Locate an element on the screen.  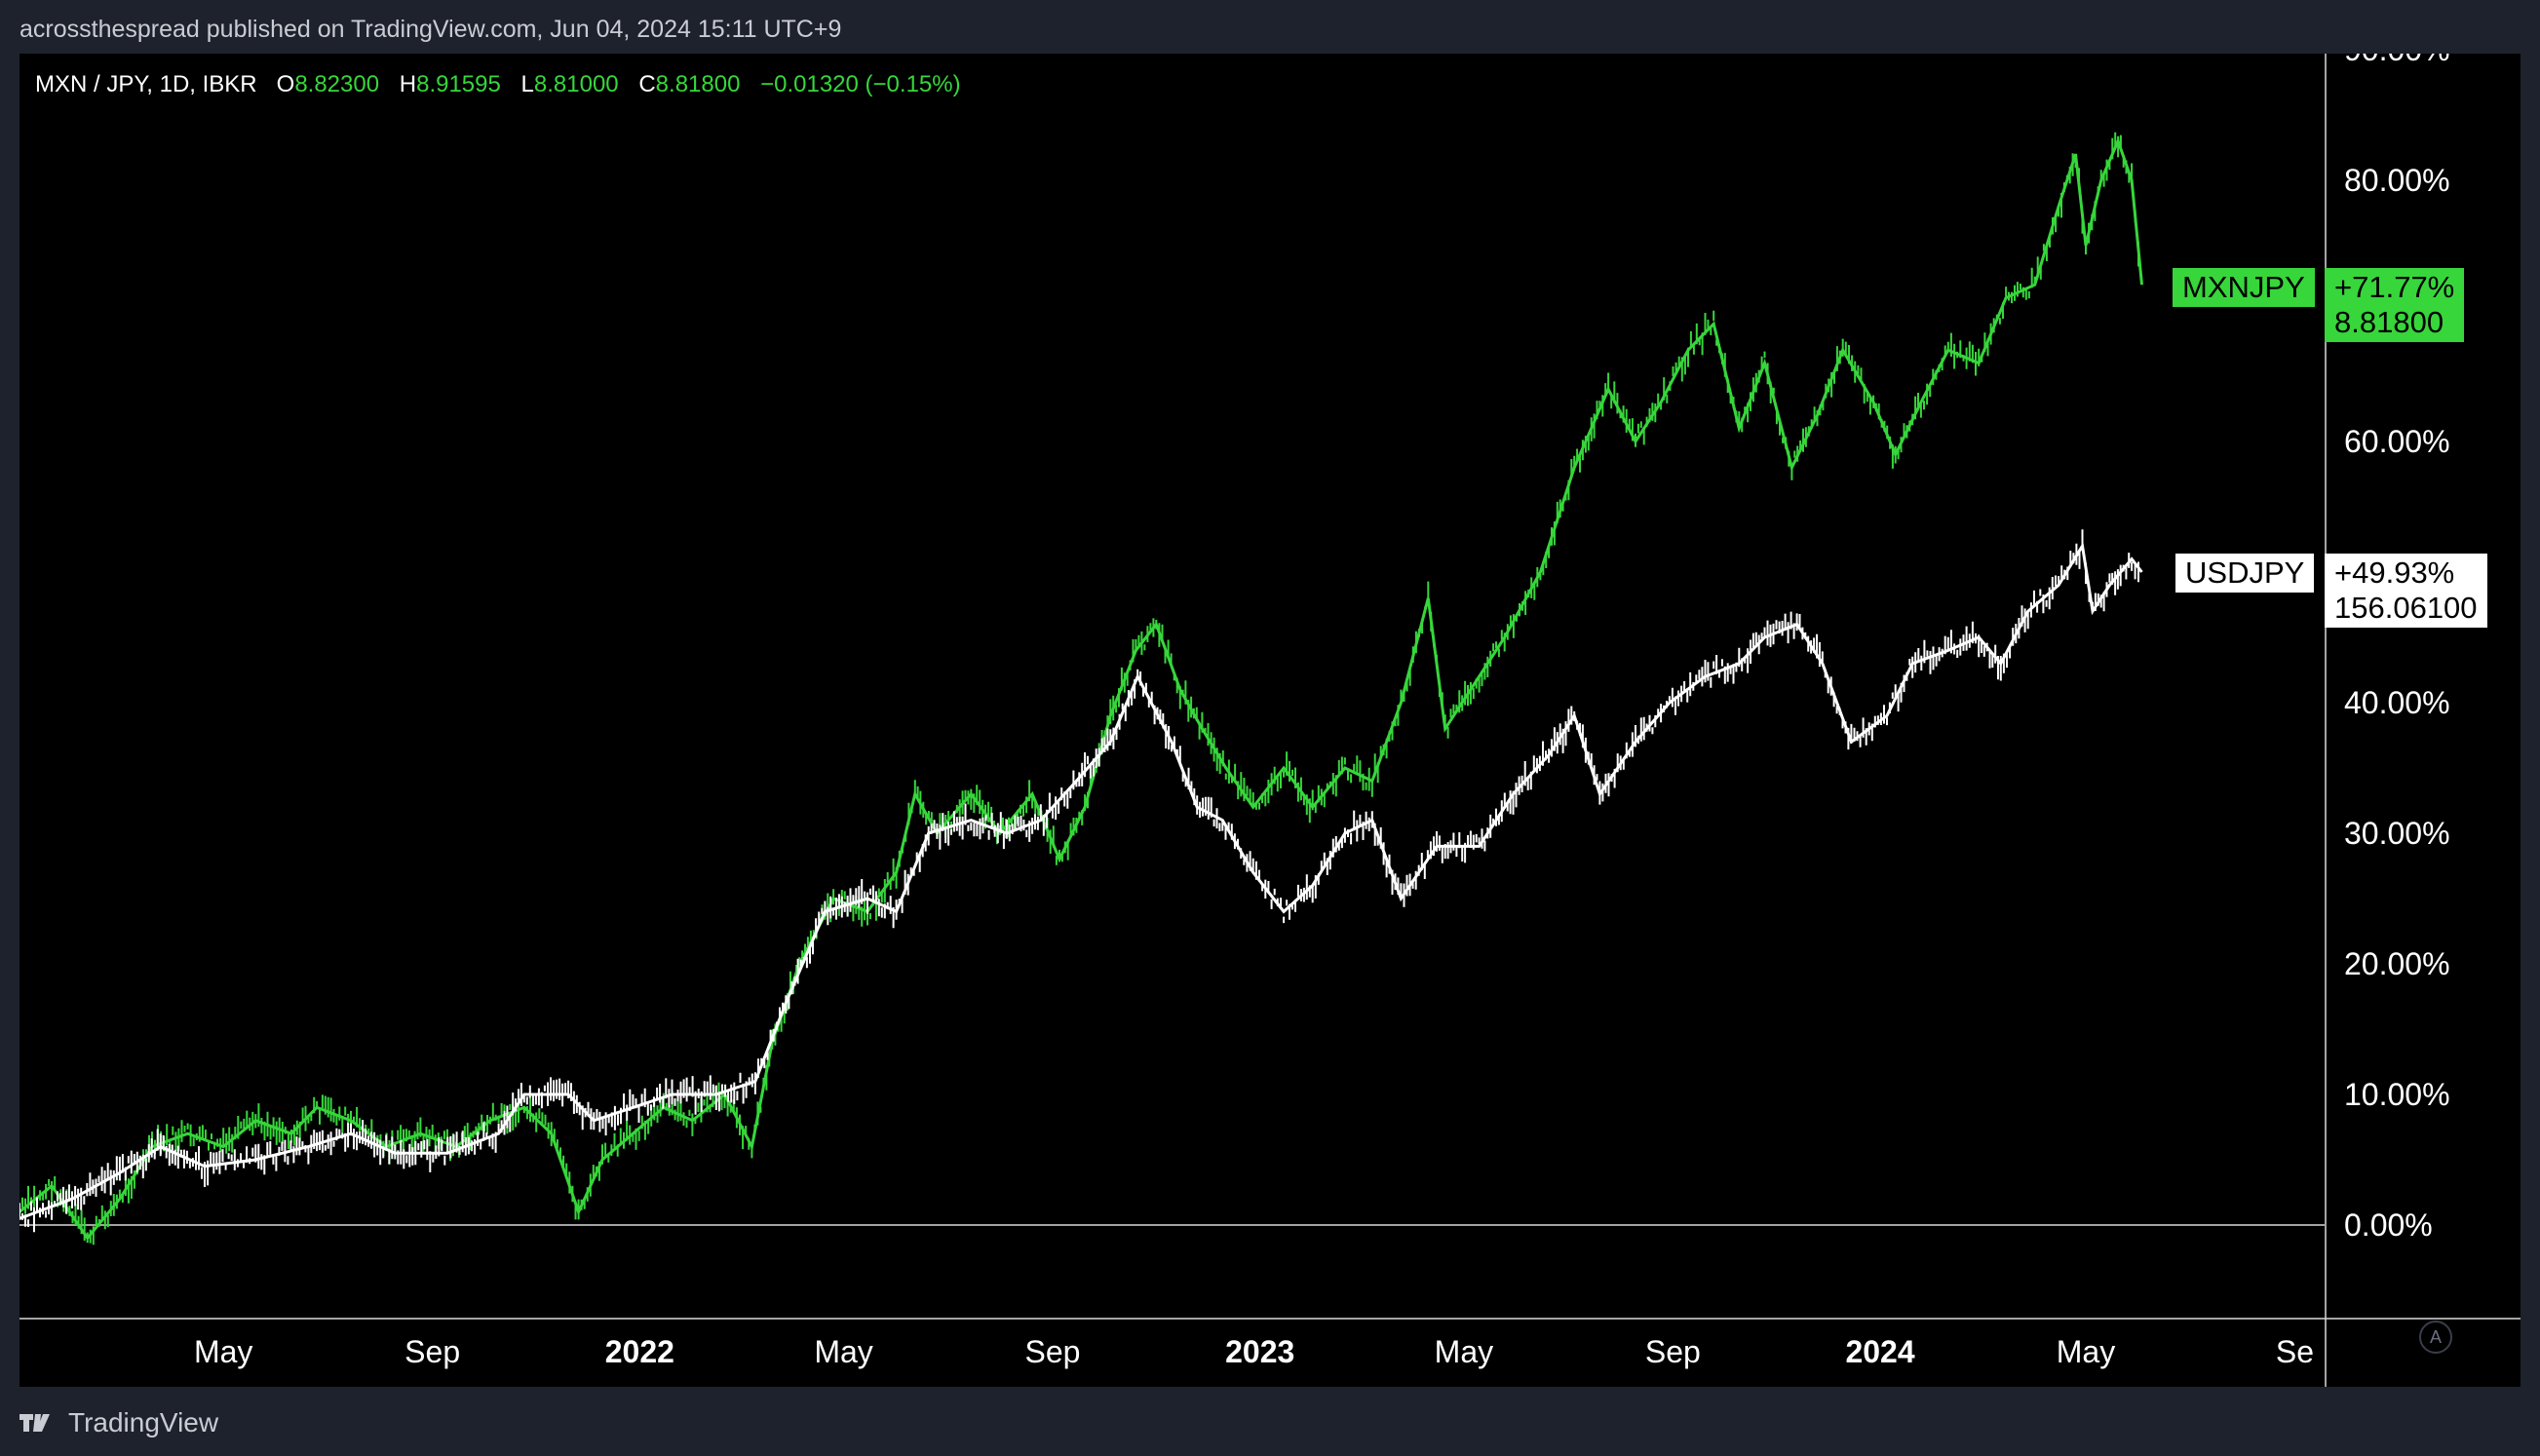
mxnjpy-price-badge: +71.77% 8.81800 is located at coordinates (2395, 305).